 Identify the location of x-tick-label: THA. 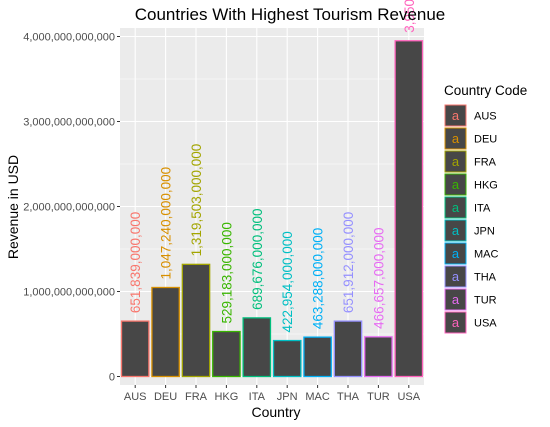
(348, 397).